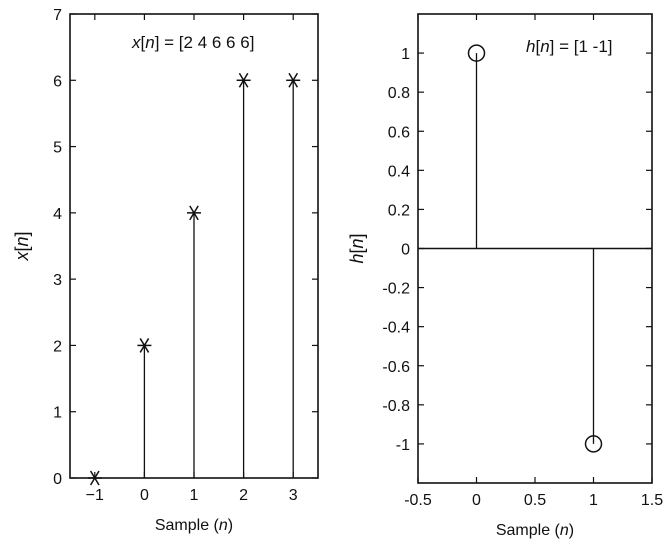 Image resolution: width=670 pixels, height=546 pixels. Describe the element at coordinates (399, 93) in the screenshot. I see `y-tick-label: 0.8` at that location.